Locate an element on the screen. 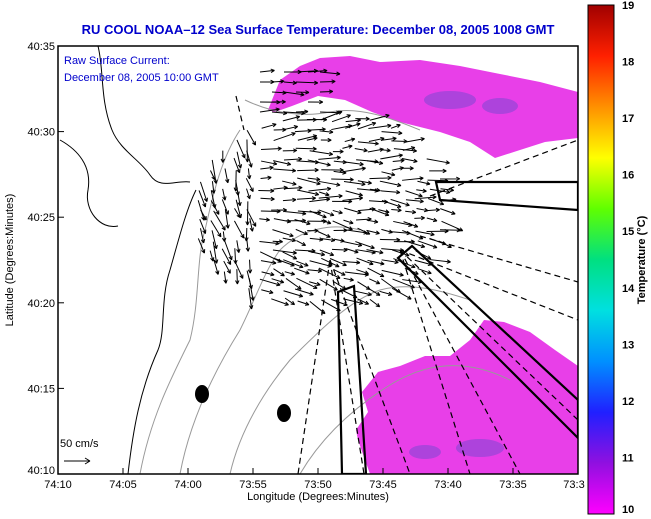 The image size is (651, 519). x-tick-label: 73:45 is located at coordinates (383, 485).